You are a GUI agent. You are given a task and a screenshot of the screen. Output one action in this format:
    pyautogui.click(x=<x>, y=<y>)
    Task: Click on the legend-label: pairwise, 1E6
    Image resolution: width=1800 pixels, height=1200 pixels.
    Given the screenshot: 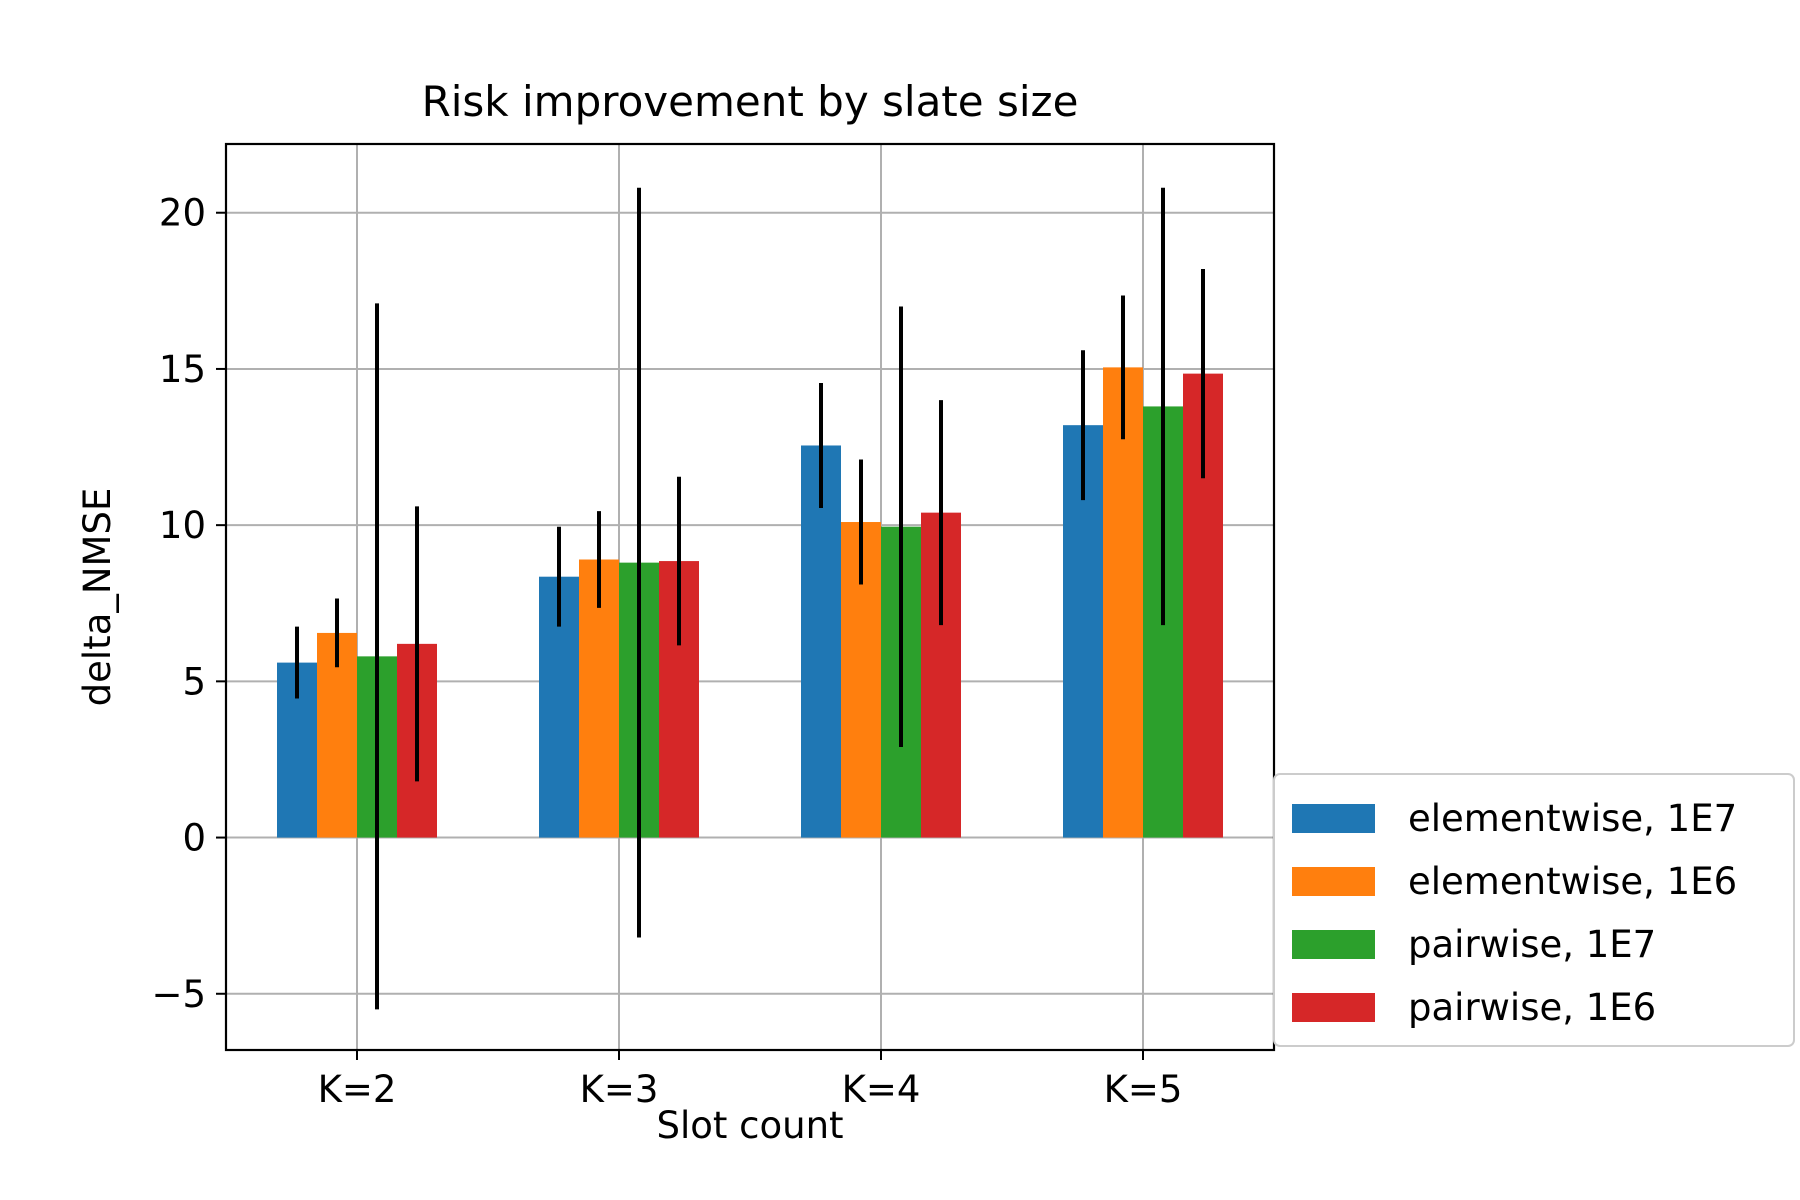 What is the action you would take?
    pyautogui.click(x=1532, y=1007)
    